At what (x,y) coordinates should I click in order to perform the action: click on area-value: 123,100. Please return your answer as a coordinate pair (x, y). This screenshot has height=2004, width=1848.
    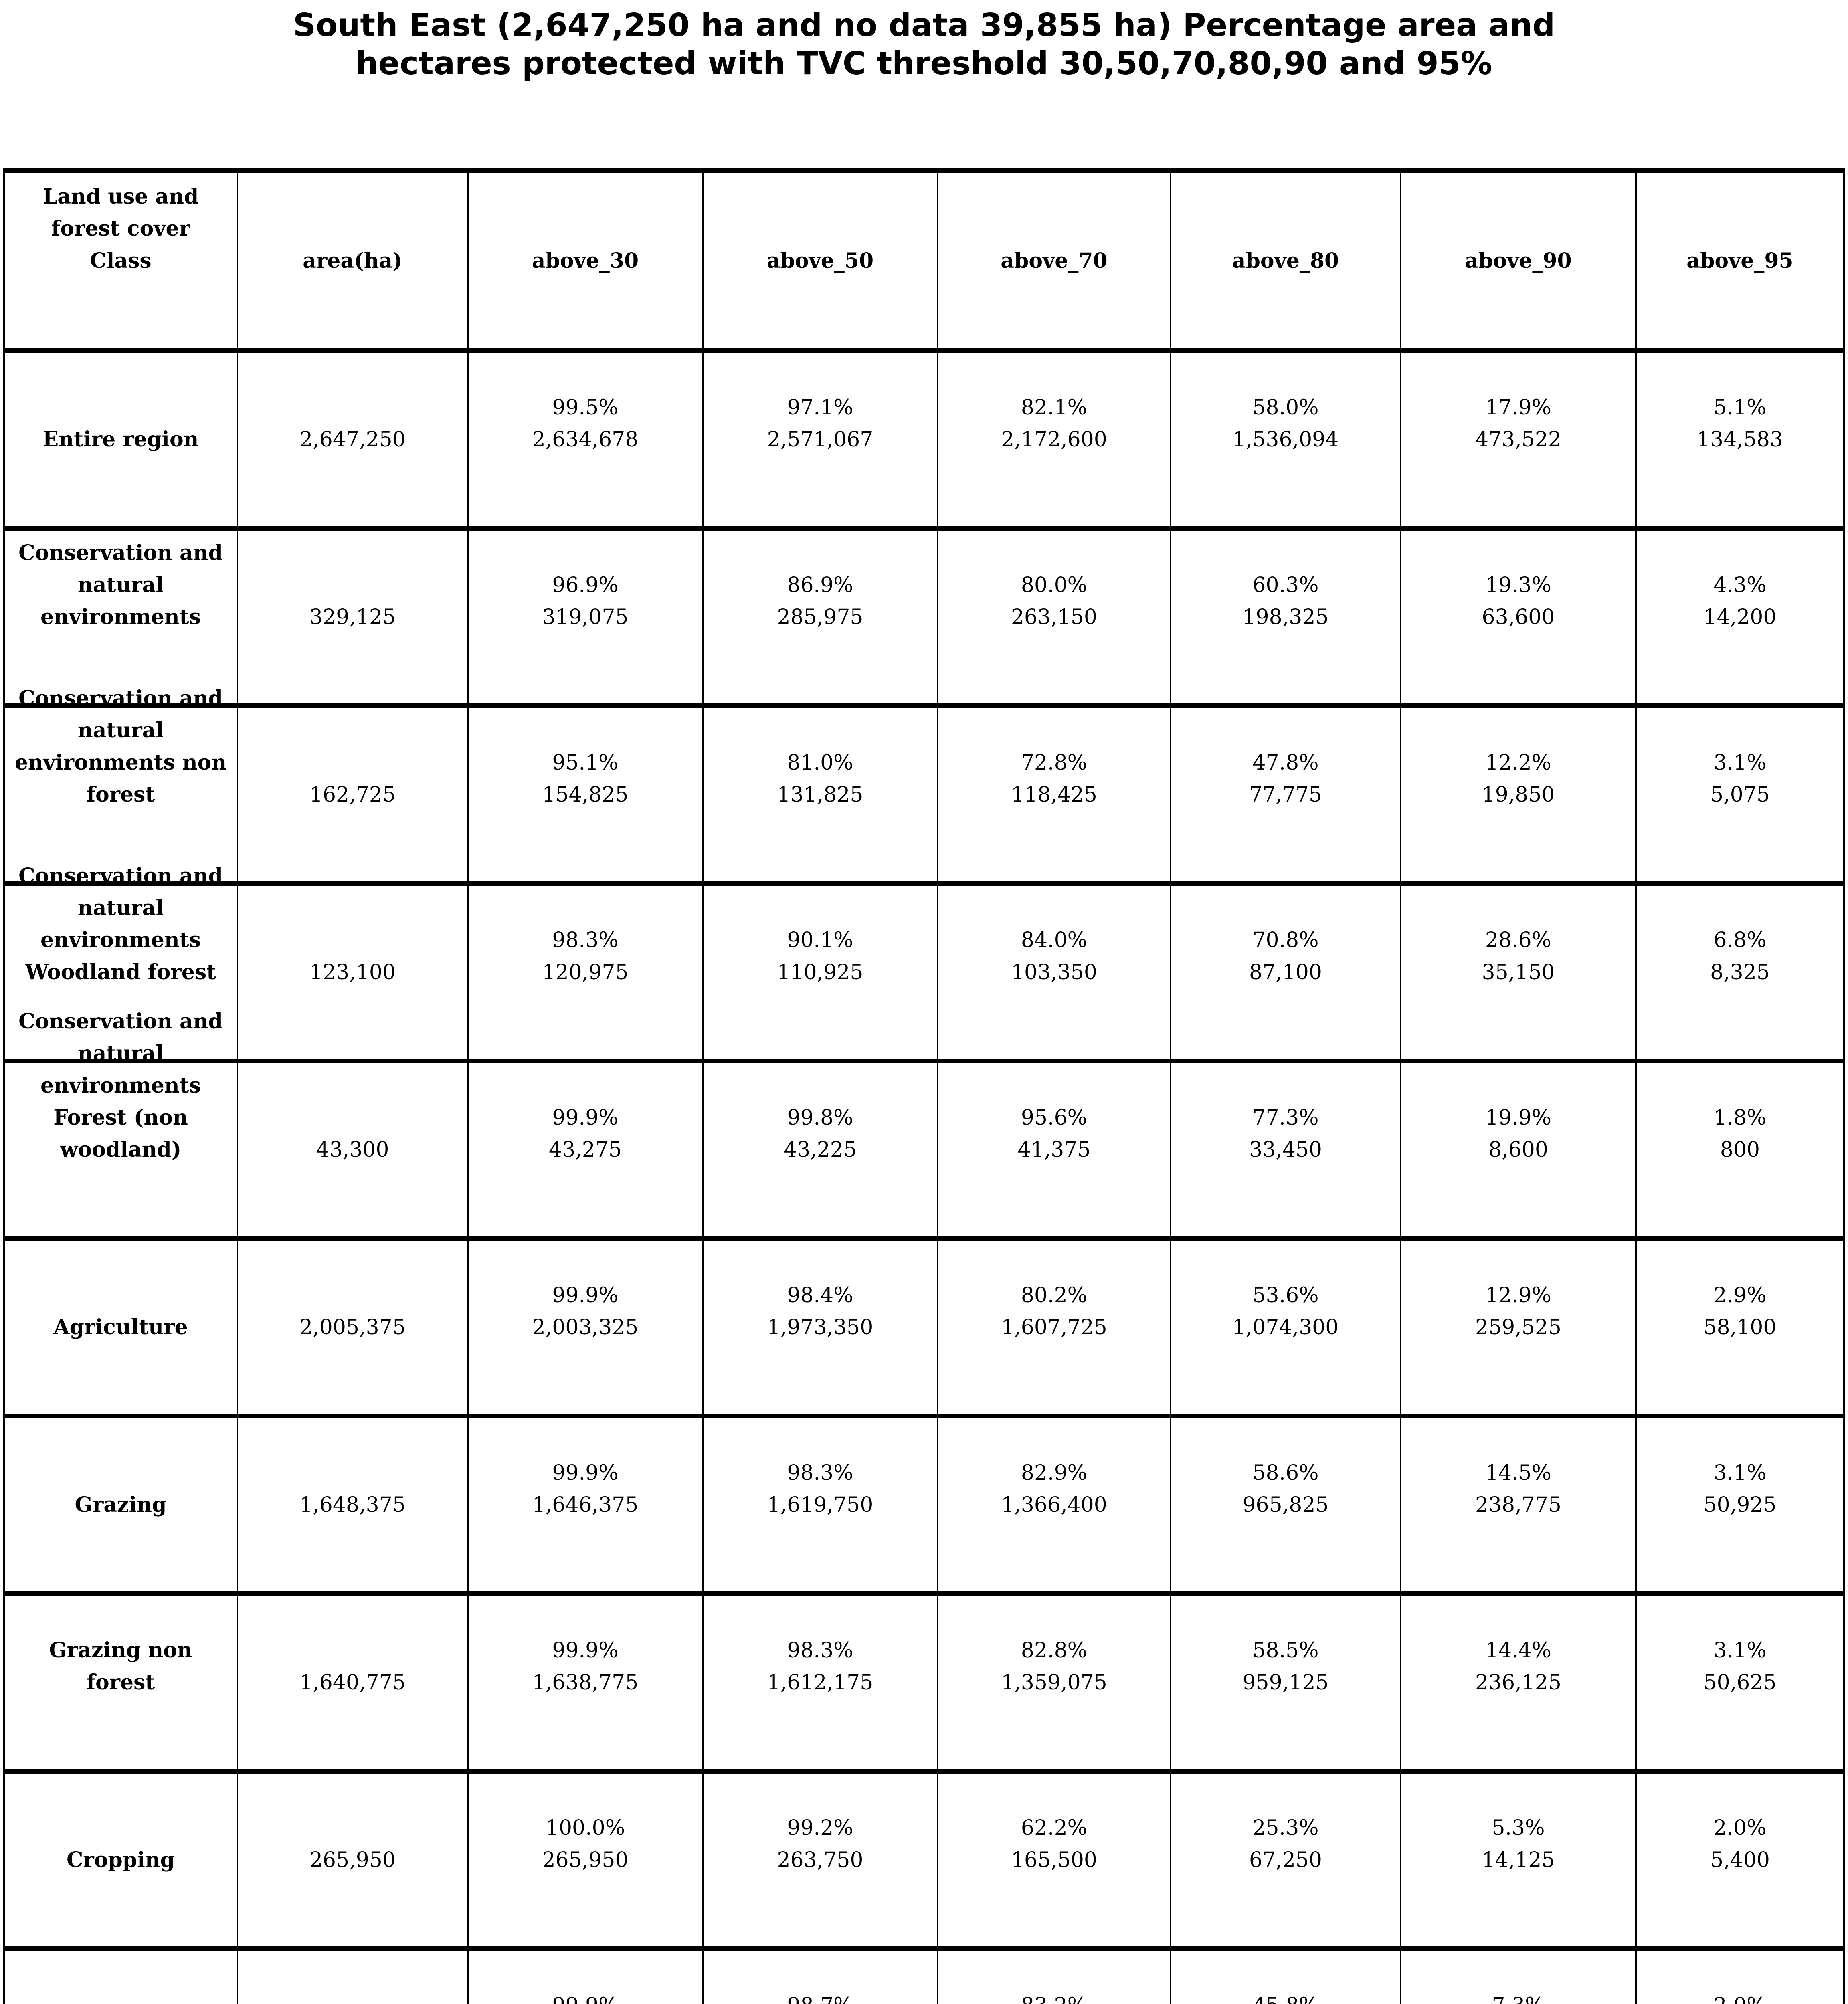
    Looking at the image, I should click on (352, 972).